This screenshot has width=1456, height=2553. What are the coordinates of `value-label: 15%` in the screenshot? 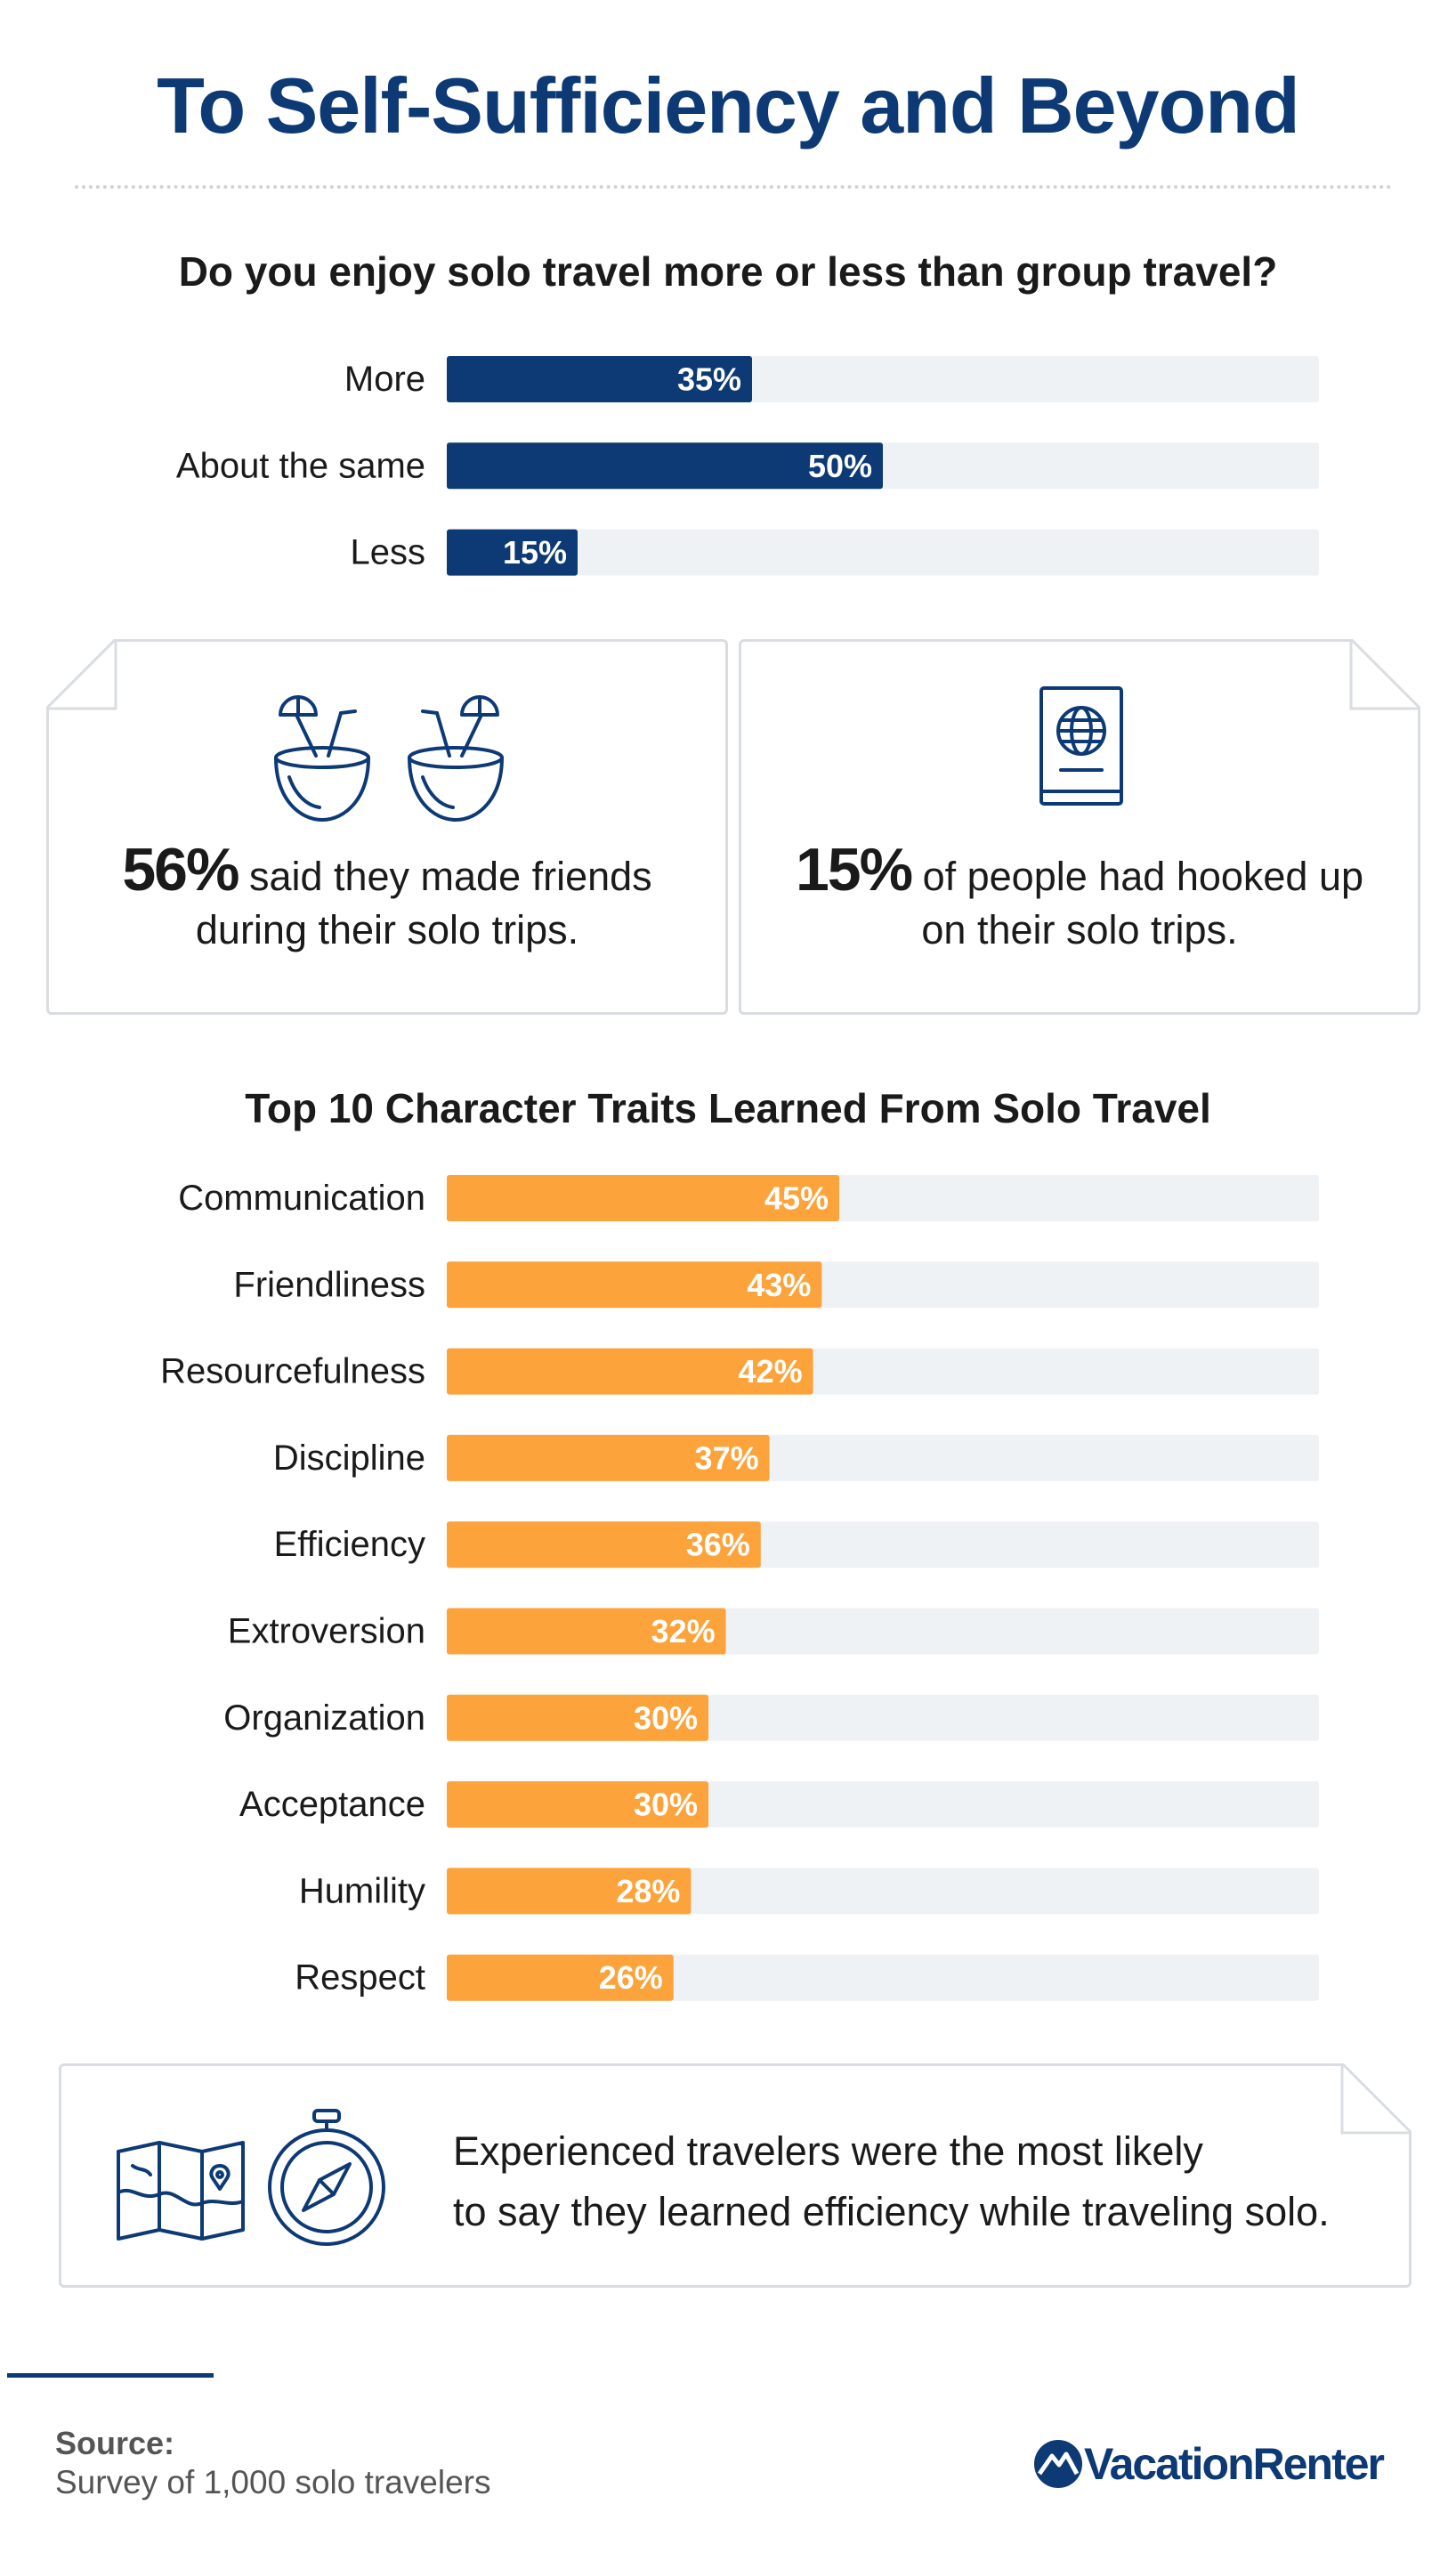 It's located at (535, 552).